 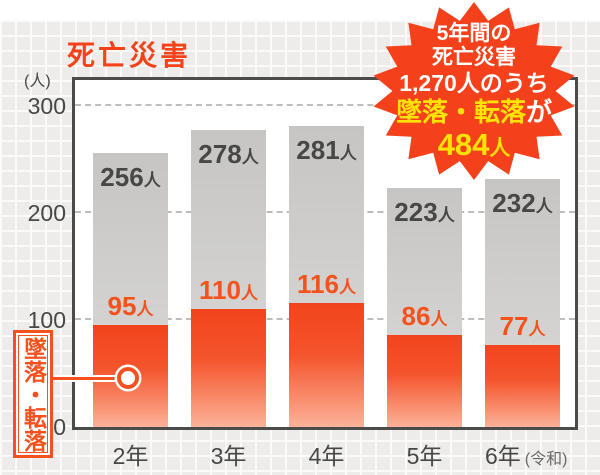 I want to click on starburst-value: 484, so click(x=463, y=144).